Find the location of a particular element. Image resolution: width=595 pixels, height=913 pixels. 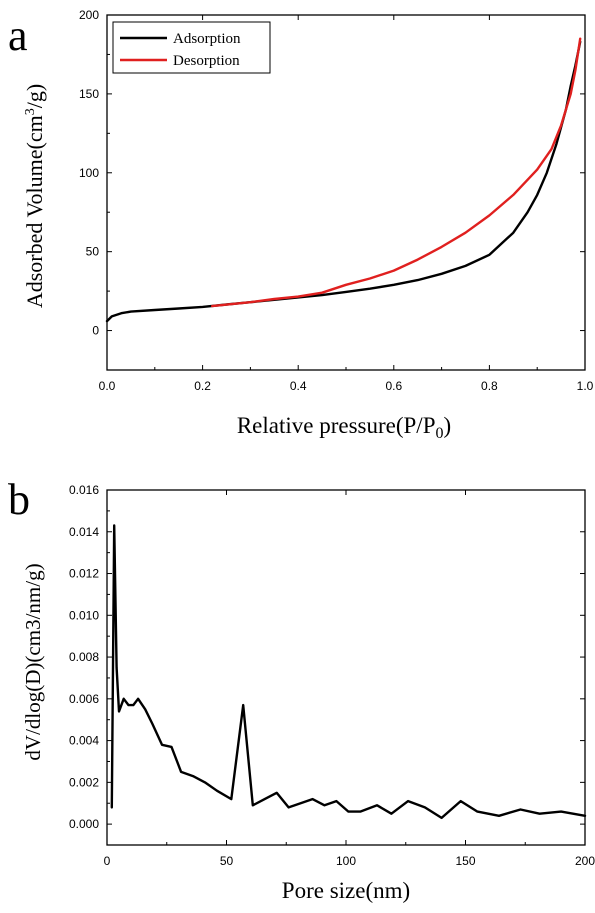

y-tick-label: 150 is located at coordinates (89, 94).